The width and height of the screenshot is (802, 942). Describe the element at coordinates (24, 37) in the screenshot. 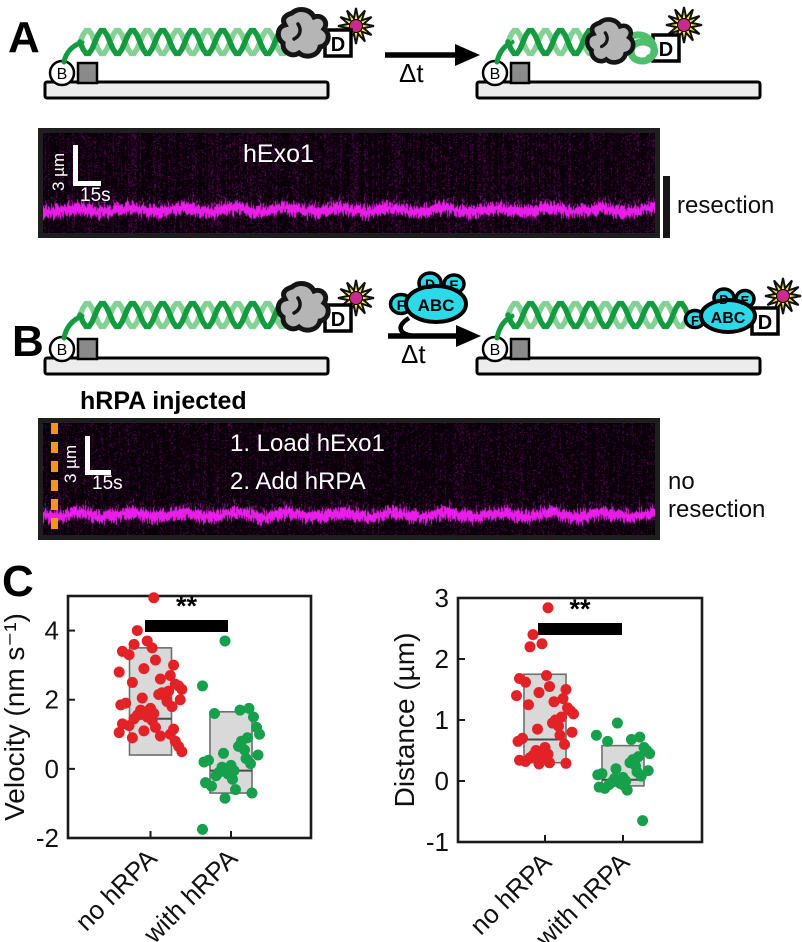

I see `panel-a-label: A` at that location.